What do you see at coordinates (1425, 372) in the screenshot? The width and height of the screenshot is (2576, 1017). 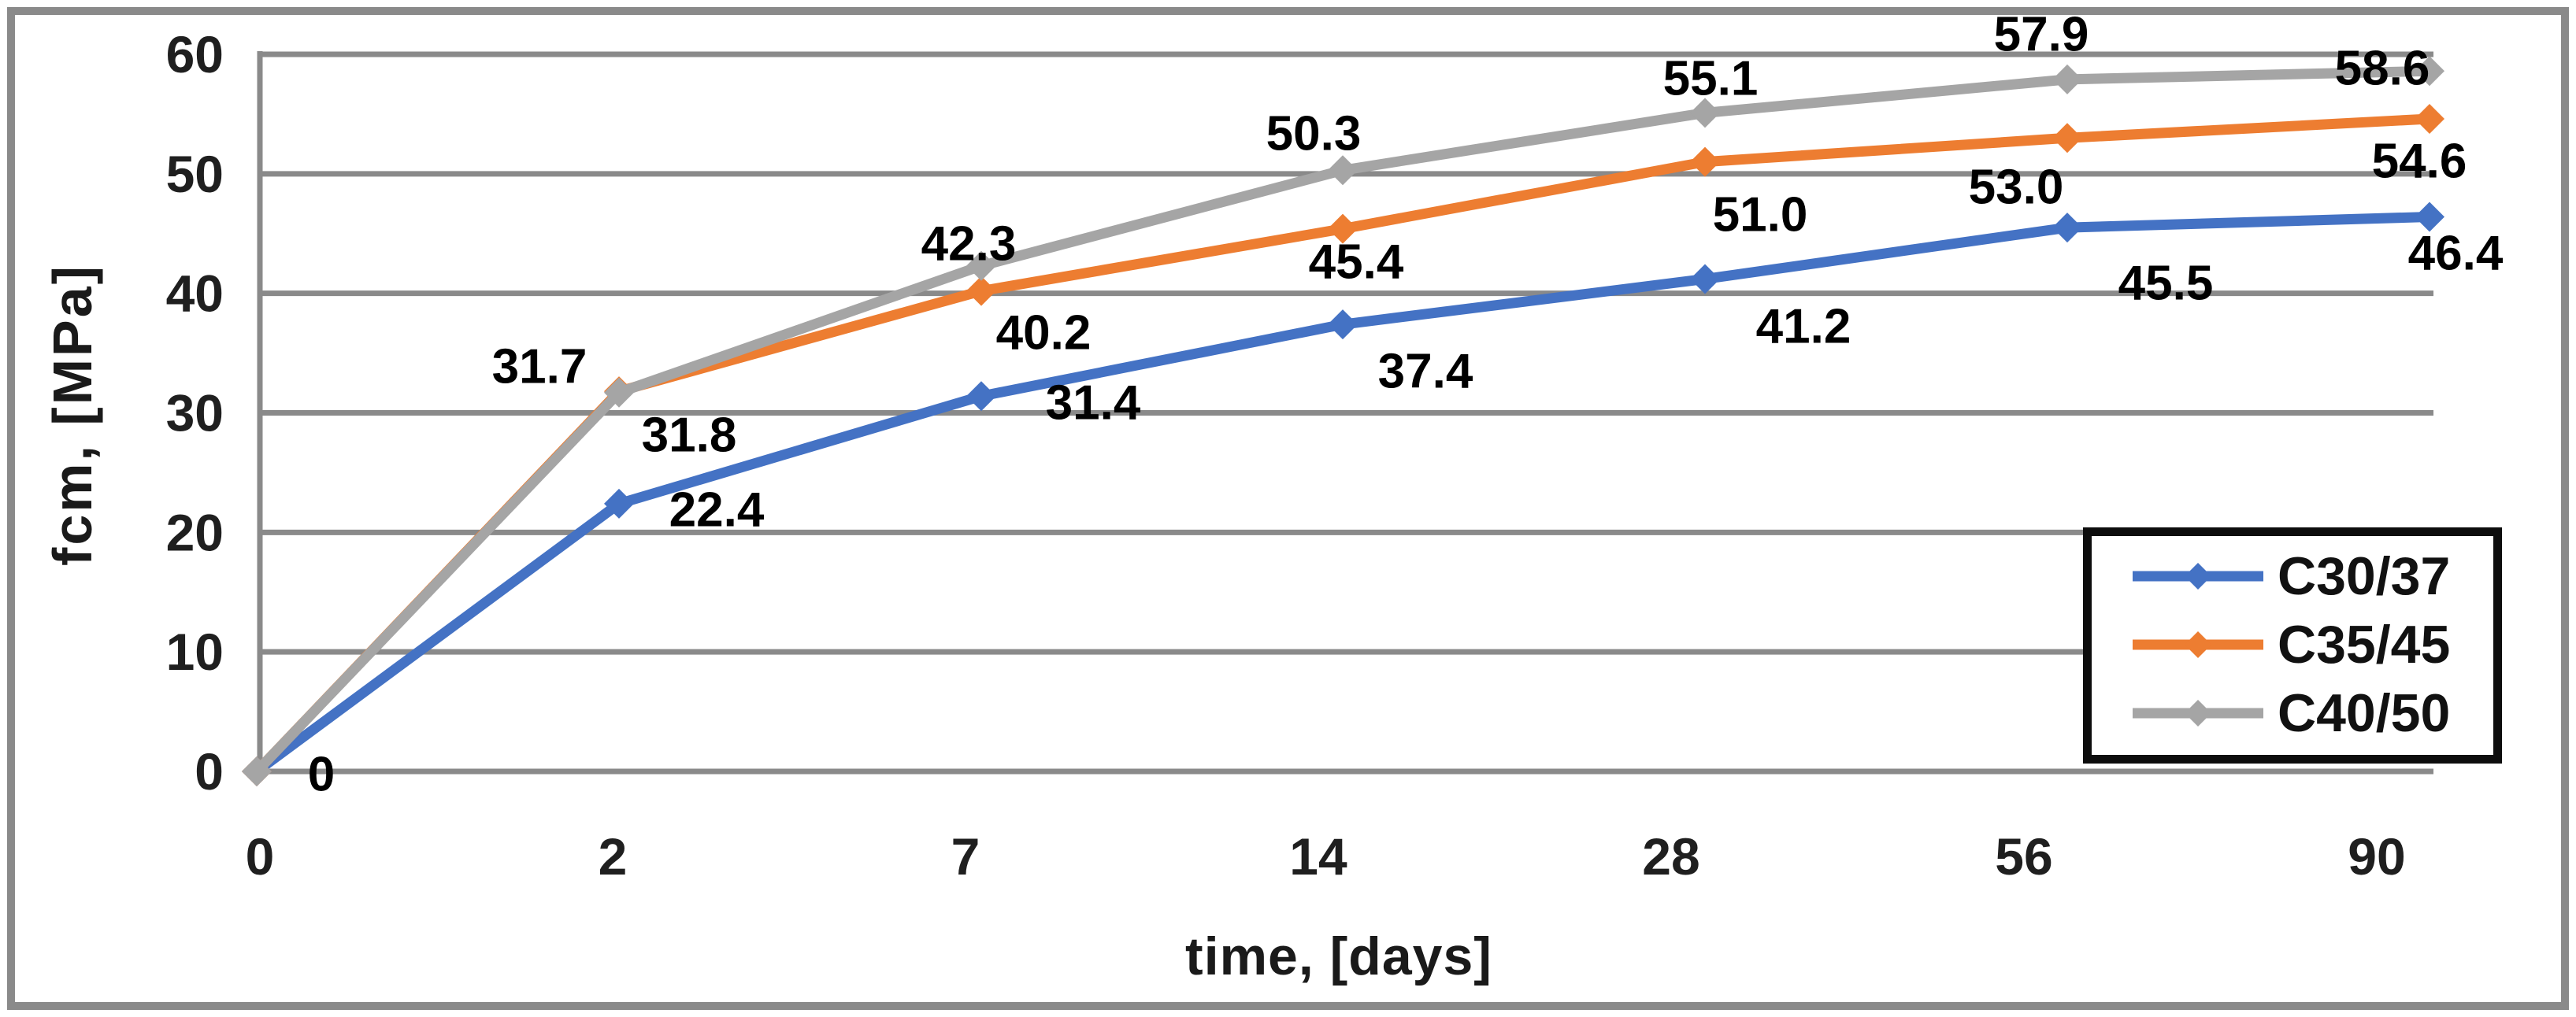 I see `data-label: 37.4` at bounding box center [1425, 372].